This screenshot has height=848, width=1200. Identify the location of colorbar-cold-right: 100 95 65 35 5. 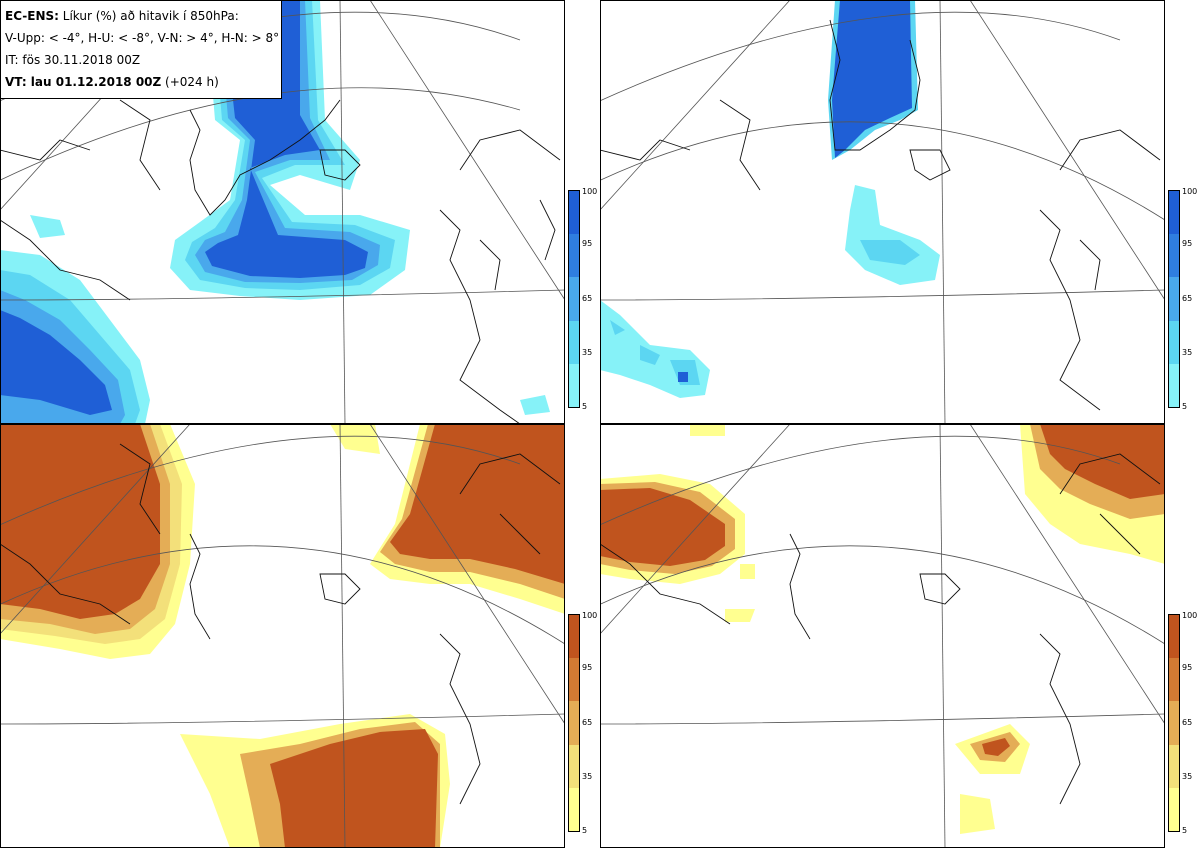
(1184, 300).